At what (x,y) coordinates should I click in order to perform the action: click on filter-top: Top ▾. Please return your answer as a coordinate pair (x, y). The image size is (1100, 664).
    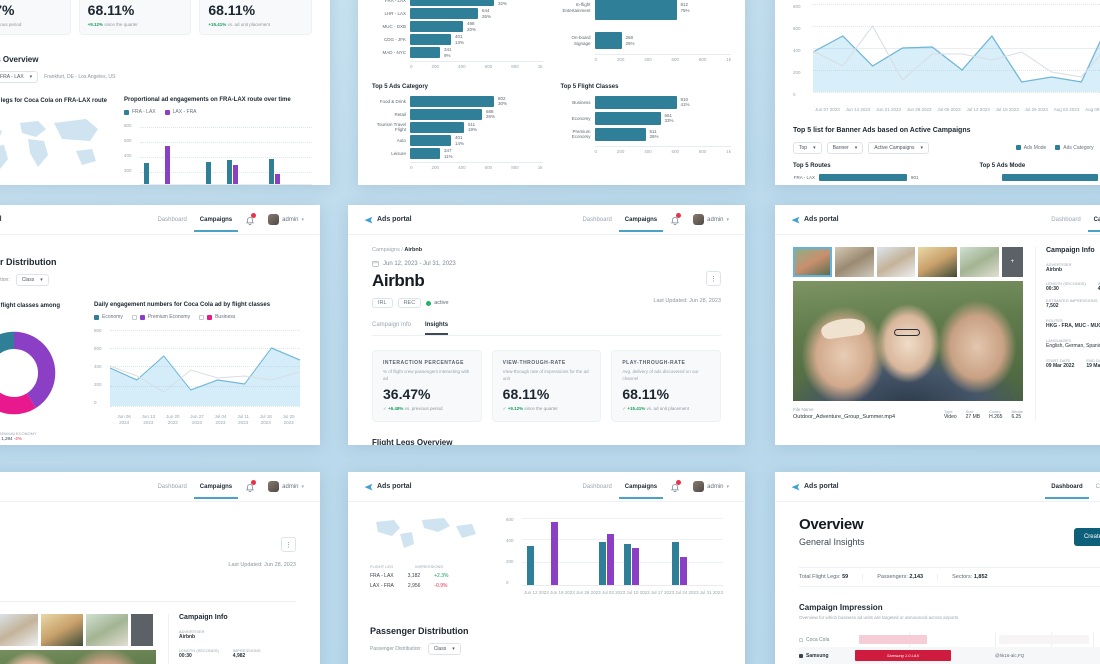
    Looking at the image, I should click on (807, 147).